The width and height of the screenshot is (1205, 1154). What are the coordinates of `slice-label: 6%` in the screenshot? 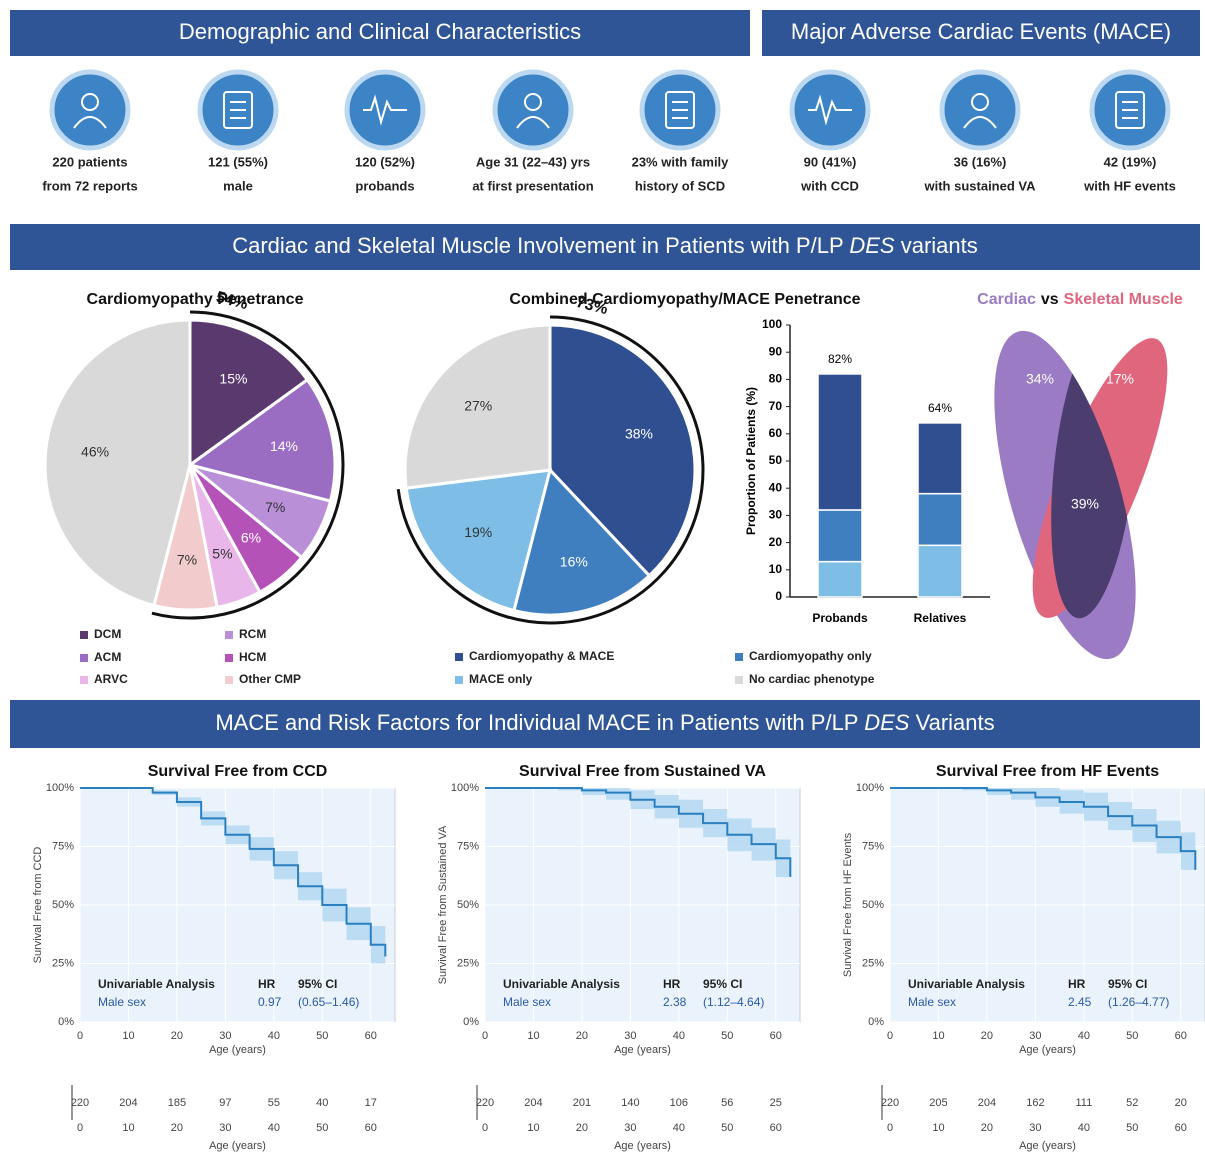 It's located at (251, 537).